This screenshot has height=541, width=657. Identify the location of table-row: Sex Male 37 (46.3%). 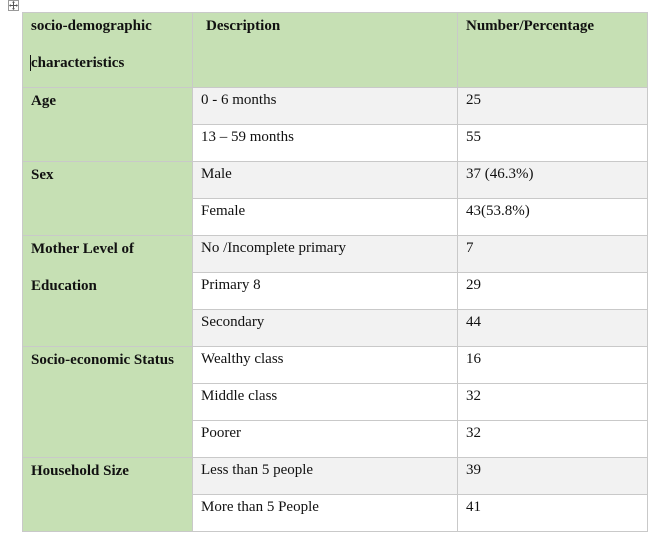
(335, 198).